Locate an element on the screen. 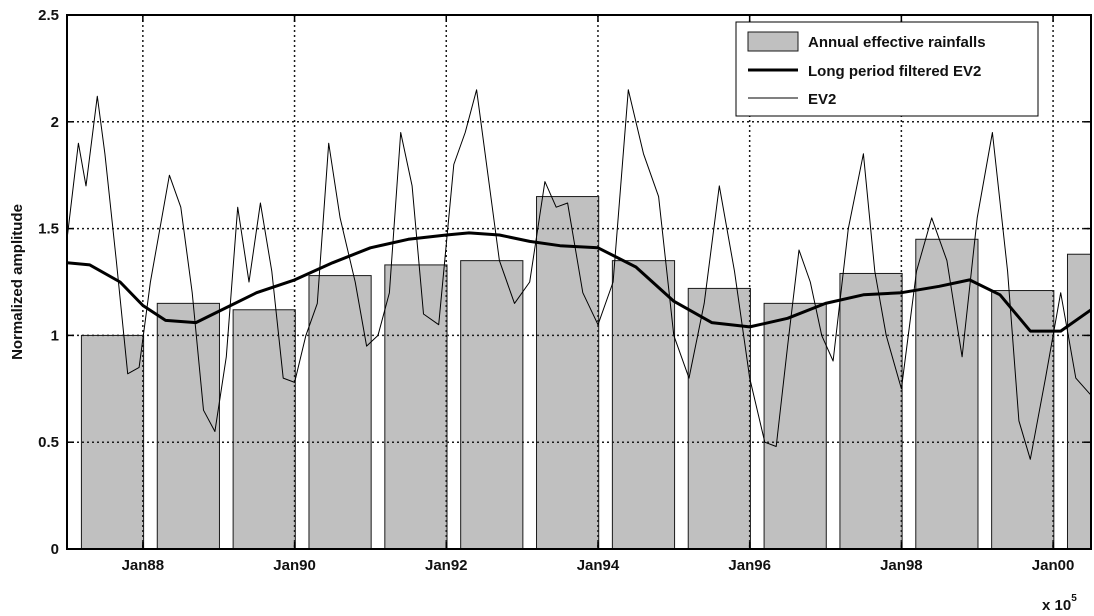  y-tick-label-5: 2.5 is located at coordinates (48, 15).